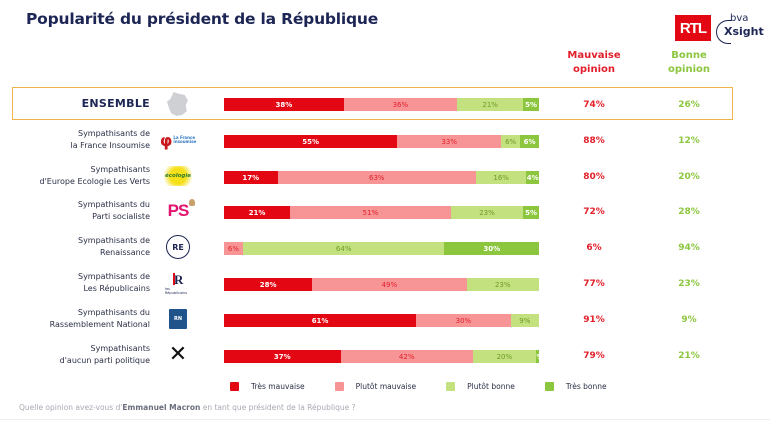 This screenshot has width=770, height=421. Describe the element at coordinates (110, 145) in the screenshot. I see `row-label-line2: la France Insoumise` at that location.